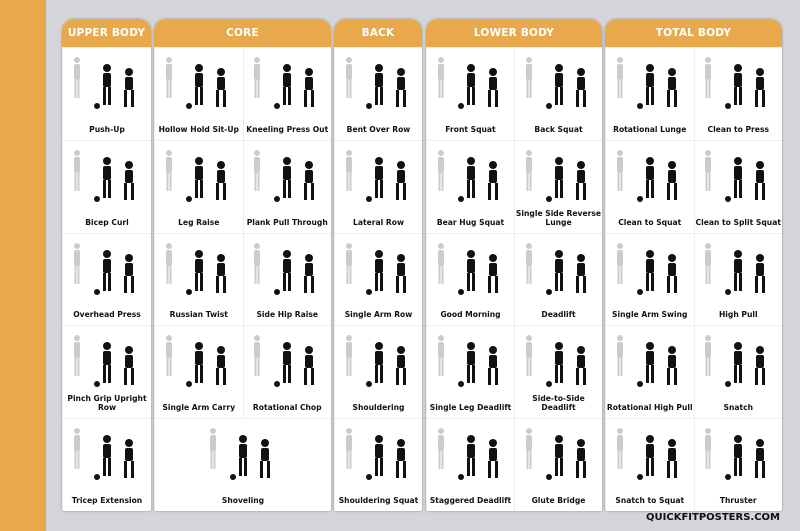 This screenshot has width=800, height=531. I want to click on exercise-card: Staggered Deadlift, so click(470, 464).